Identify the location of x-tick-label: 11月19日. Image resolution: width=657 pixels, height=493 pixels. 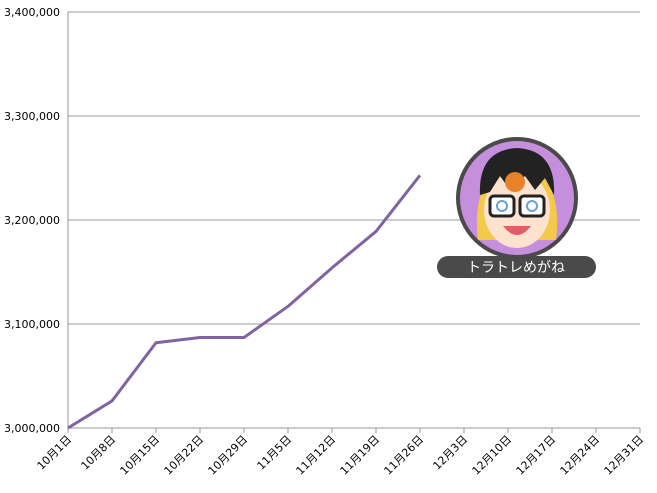
(360, 455).